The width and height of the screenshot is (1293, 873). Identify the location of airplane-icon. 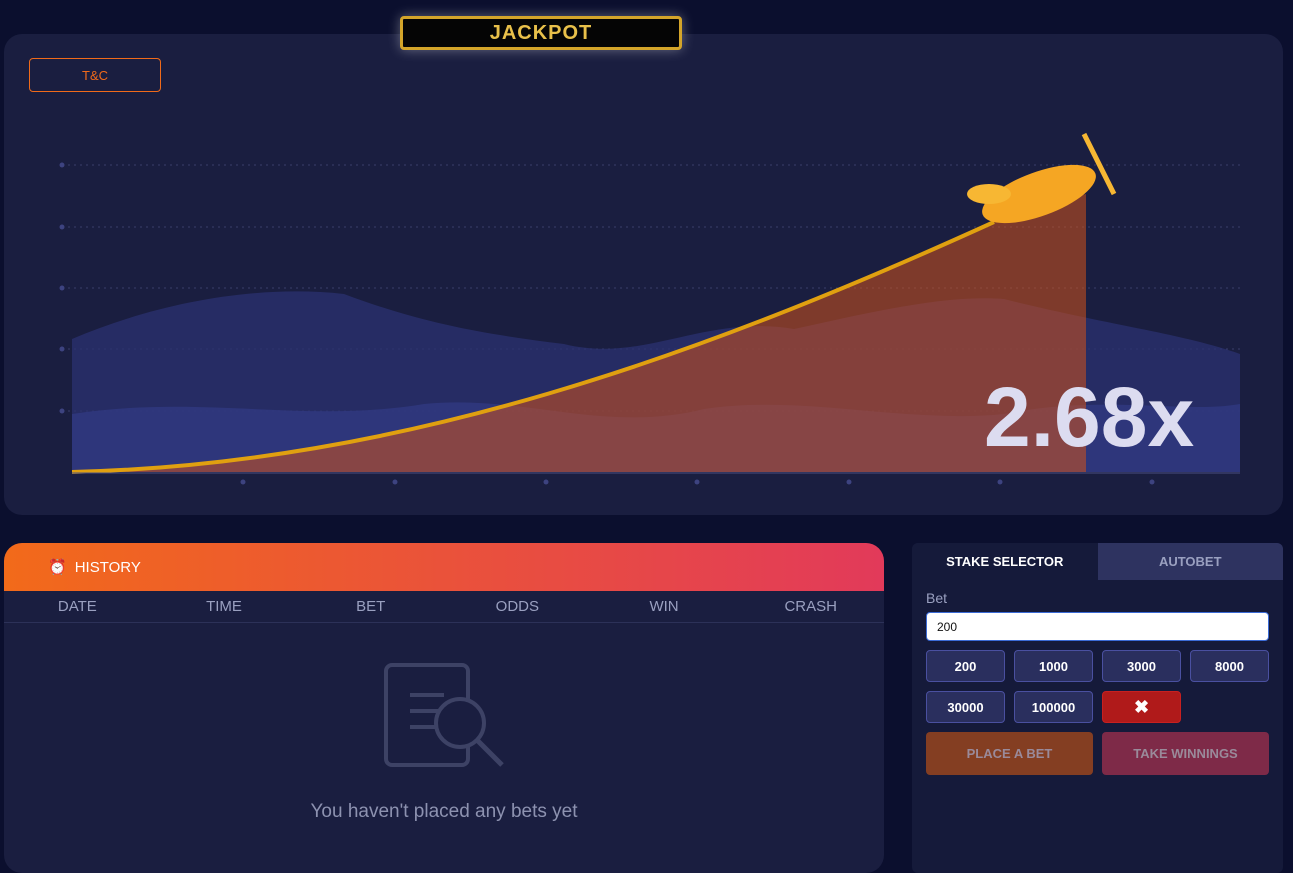
(1042, 178).